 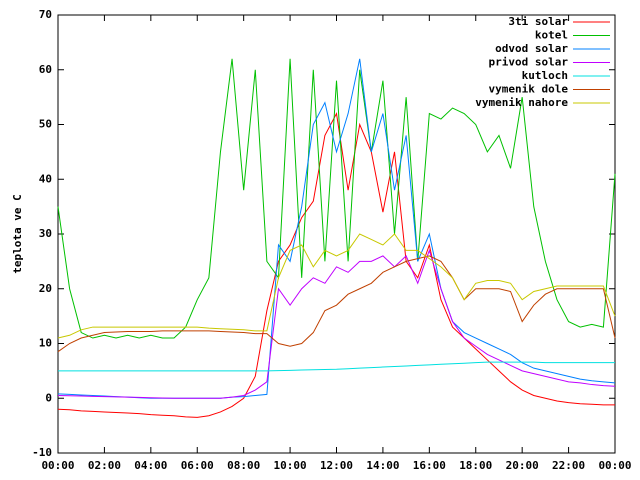 I want to click on y-tick-label: 60, so click(x=45, y=69).